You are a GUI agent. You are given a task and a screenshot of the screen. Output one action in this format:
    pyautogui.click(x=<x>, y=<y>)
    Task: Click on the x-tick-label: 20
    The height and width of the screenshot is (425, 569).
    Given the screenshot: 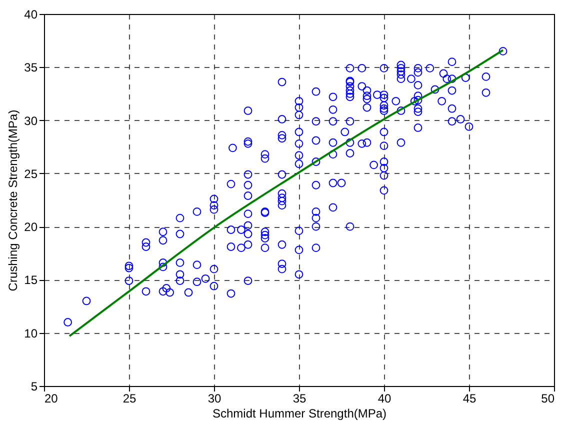 What is the action you would take?
    pyautogui.click(x=51, y=399)
    